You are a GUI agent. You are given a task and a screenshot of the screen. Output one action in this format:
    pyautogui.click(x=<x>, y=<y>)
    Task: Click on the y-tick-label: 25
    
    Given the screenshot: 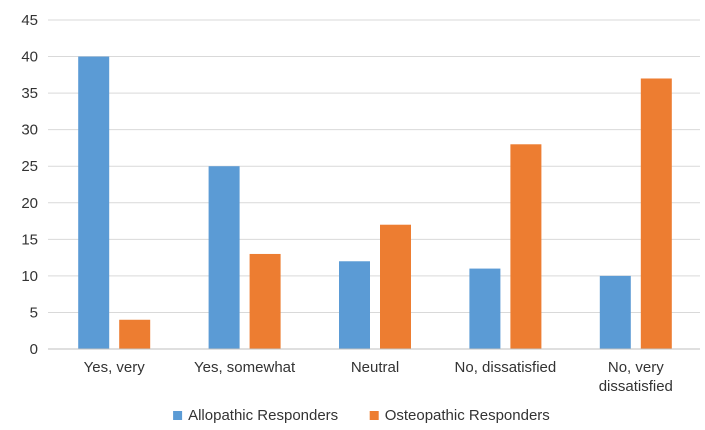 What is the action you would take?
    pyautogui.click(x=29, y=166)
    